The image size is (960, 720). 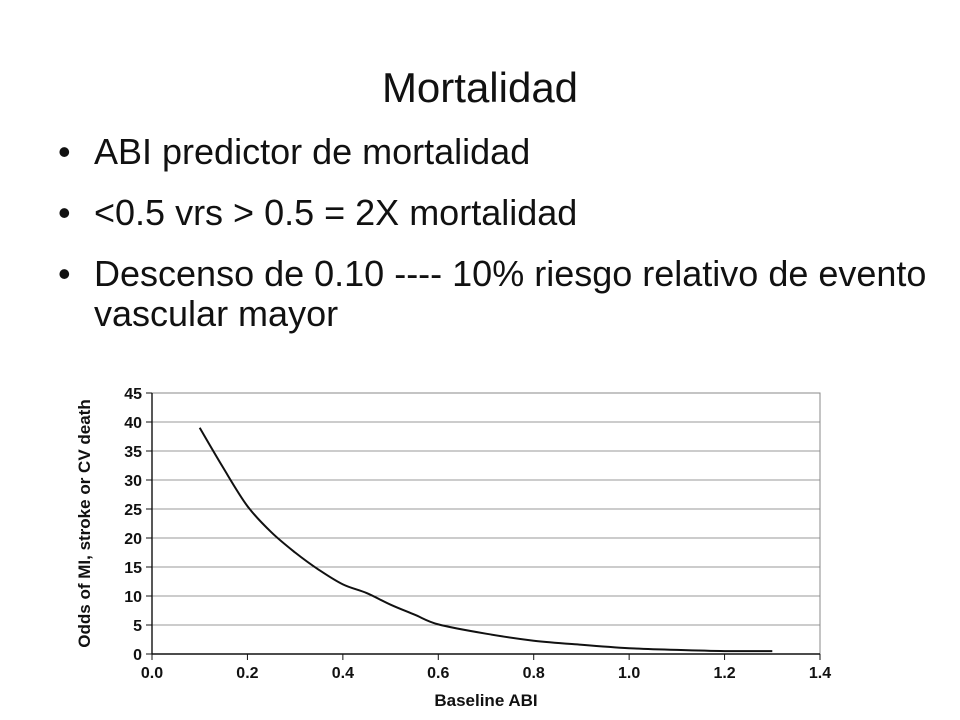 What do you see at coordinates (137, 655) in the screenshot?
I see `y-tick-label: 0` at bounding box center [137, 655].